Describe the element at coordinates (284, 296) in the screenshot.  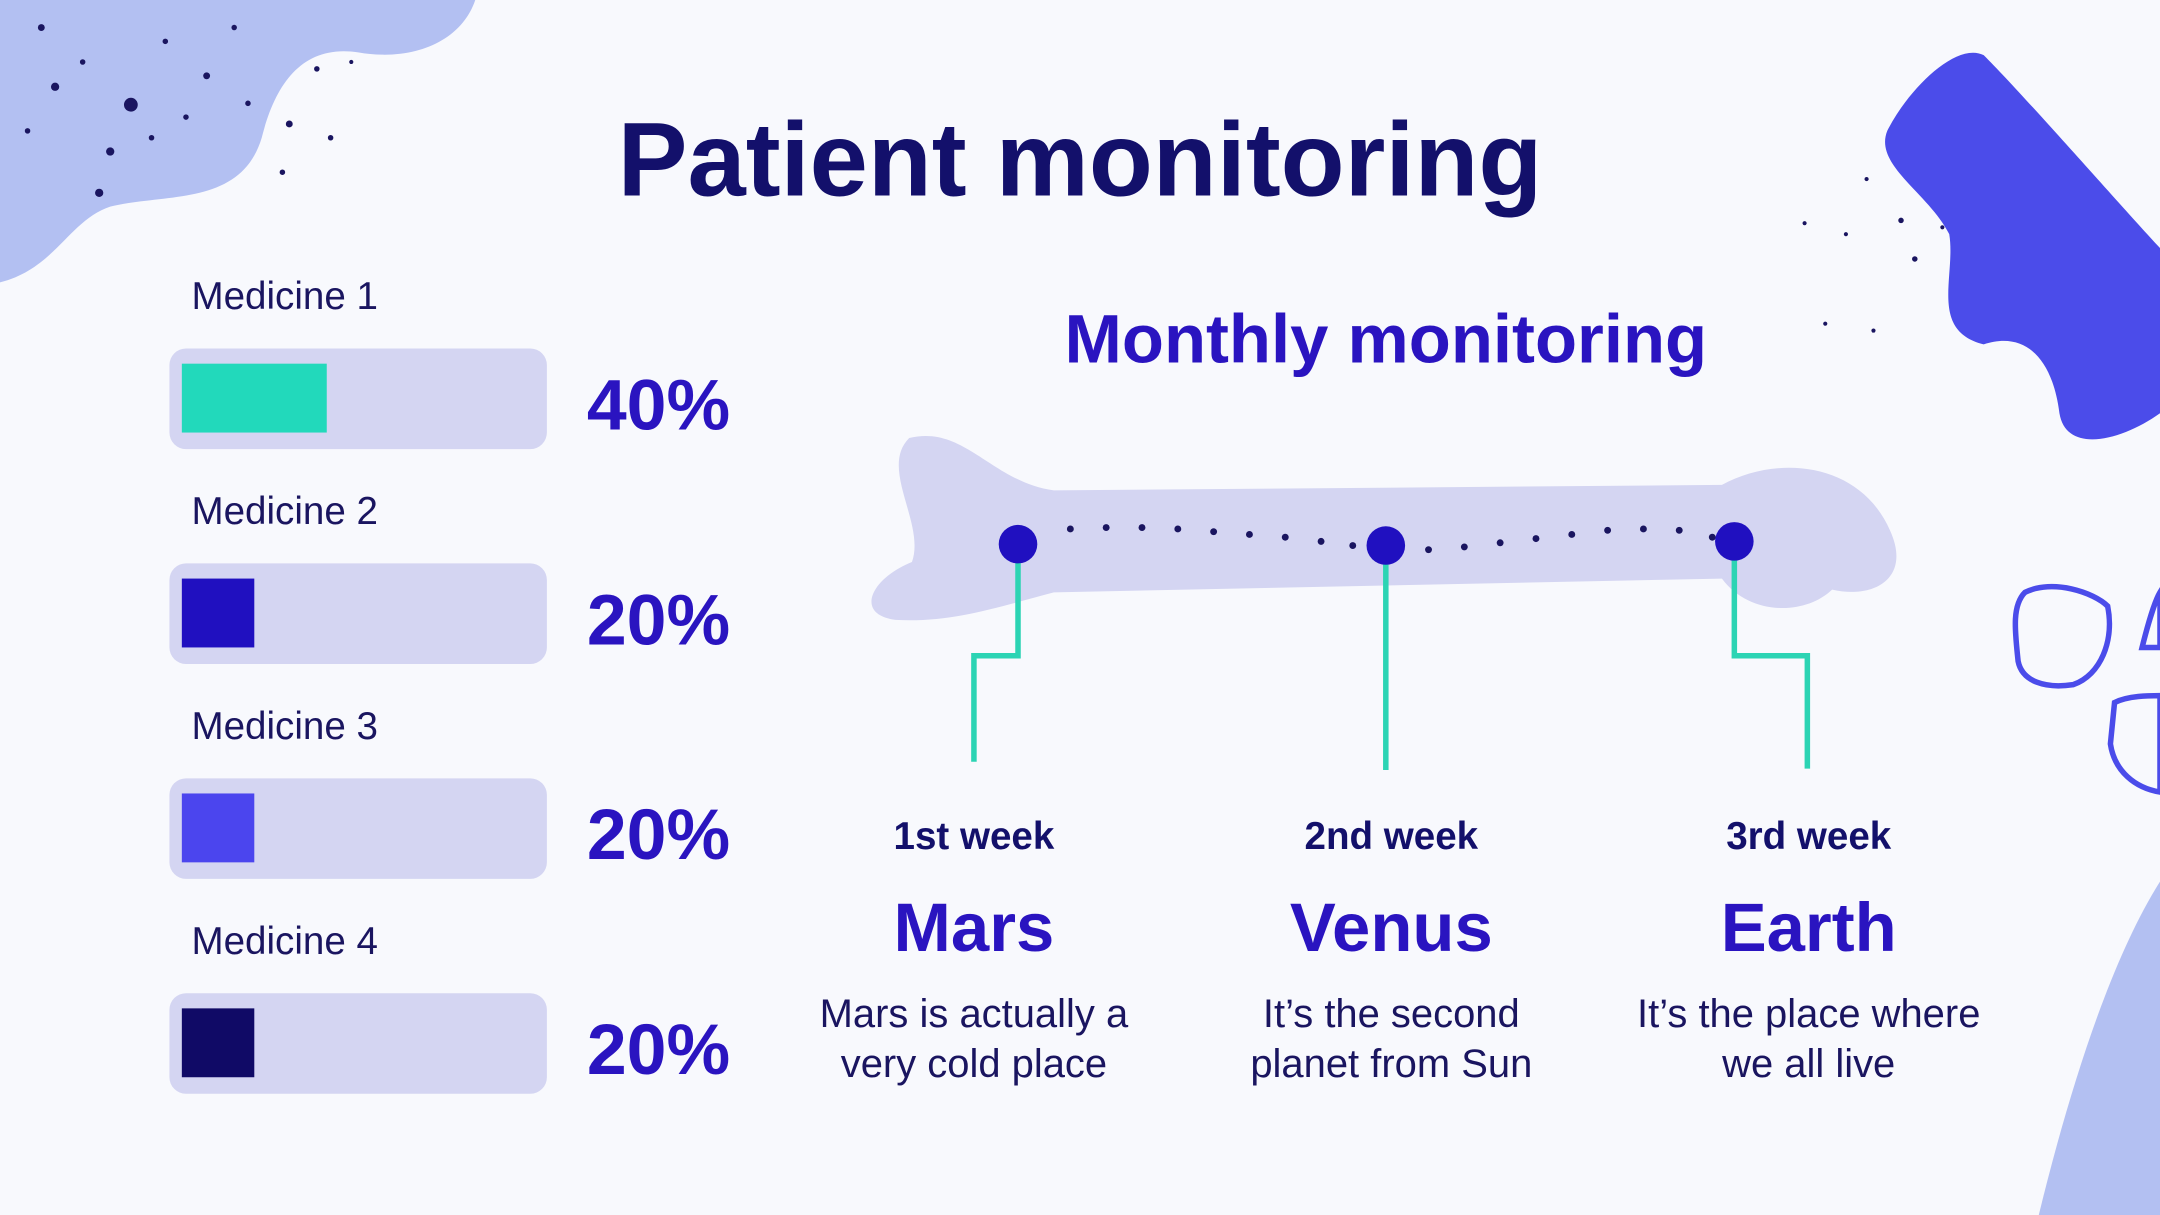
I see `medicine-label: Medicine 1` at that location.